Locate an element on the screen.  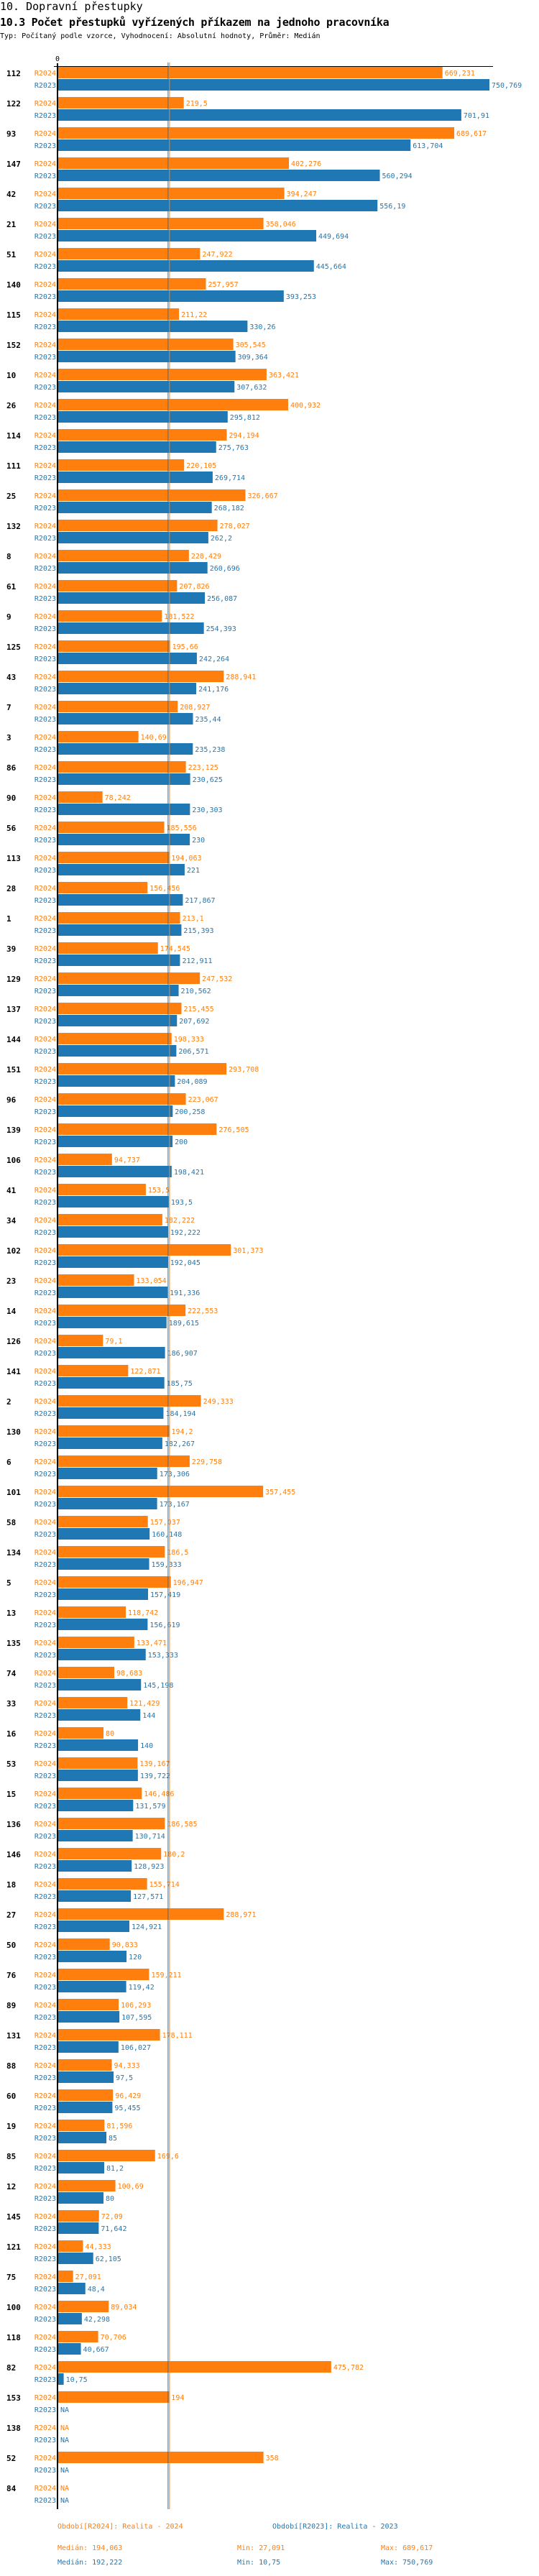
category-label: 25 is located at coordinates (11, 496).